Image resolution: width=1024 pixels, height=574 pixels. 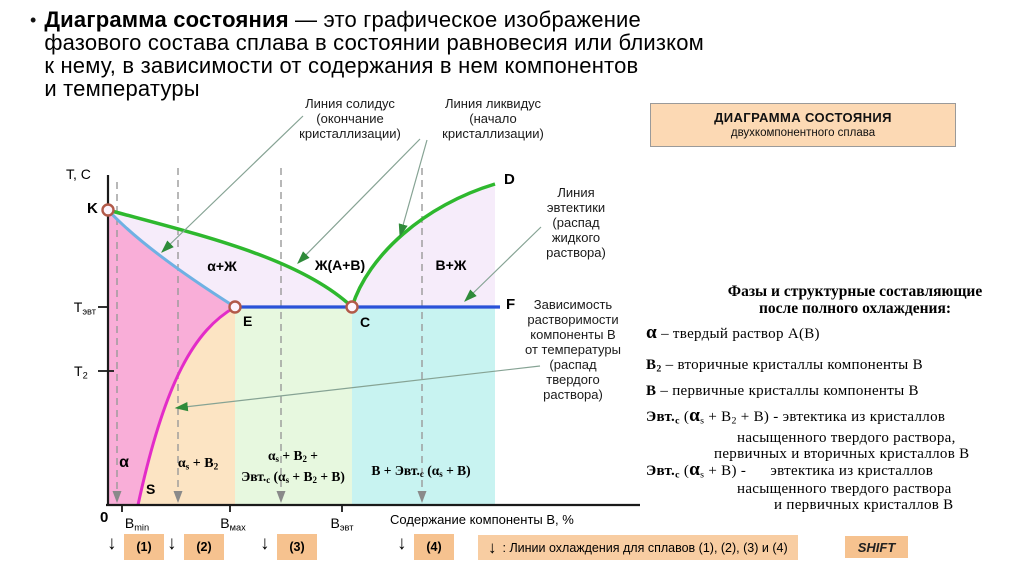 What do you see at coordinates (357, 388) in the screenshot?
I see `pointer-solubility` at bounding box center [357, 388].